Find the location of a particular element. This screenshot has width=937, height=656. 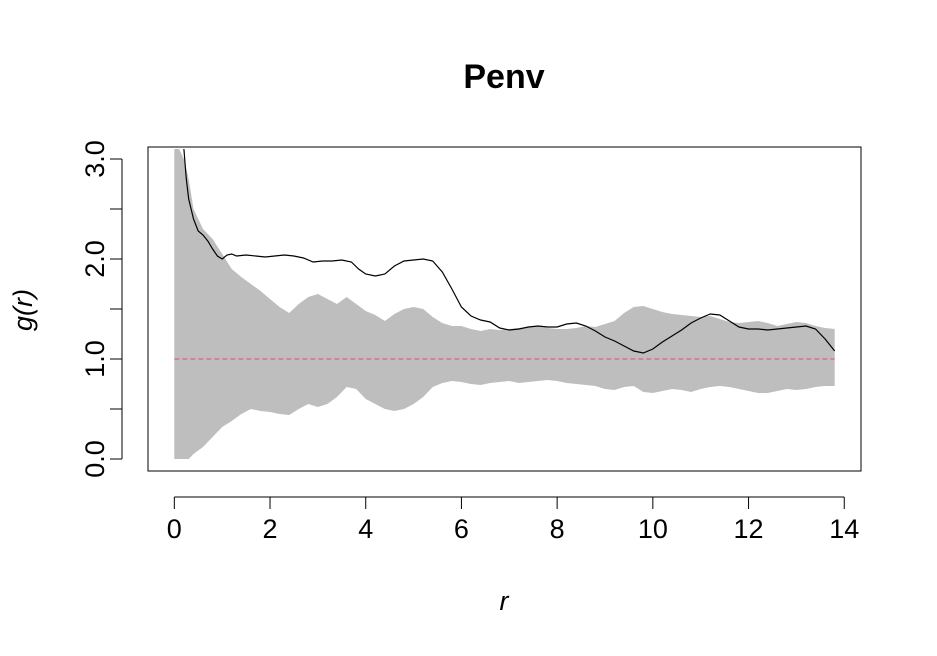

y-tick-label: 2.0 is located at coordinates (95, 259).